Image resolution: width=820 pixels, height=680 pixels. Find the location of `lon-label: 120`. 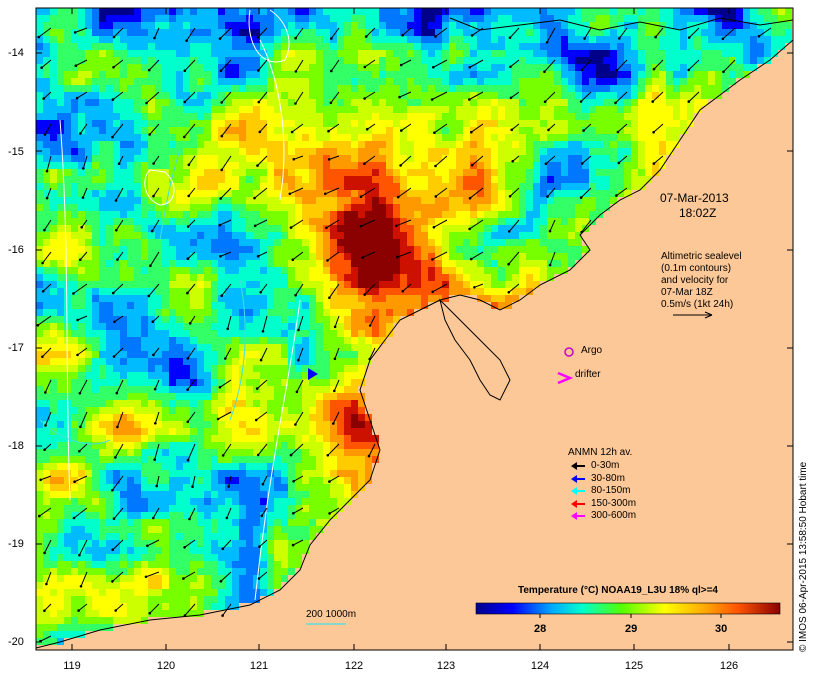

lon-label: 120 is located at coordinates (166, 666).